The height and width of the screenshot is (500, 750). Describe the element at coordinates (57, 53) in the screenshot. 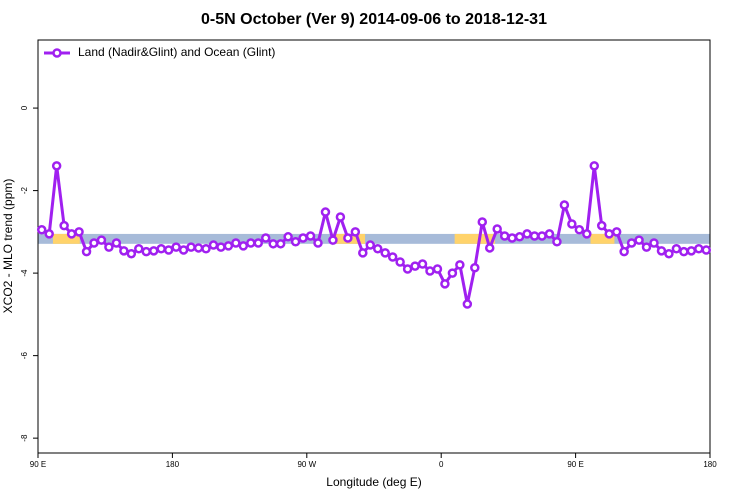

I see `legend-marker` at that location.